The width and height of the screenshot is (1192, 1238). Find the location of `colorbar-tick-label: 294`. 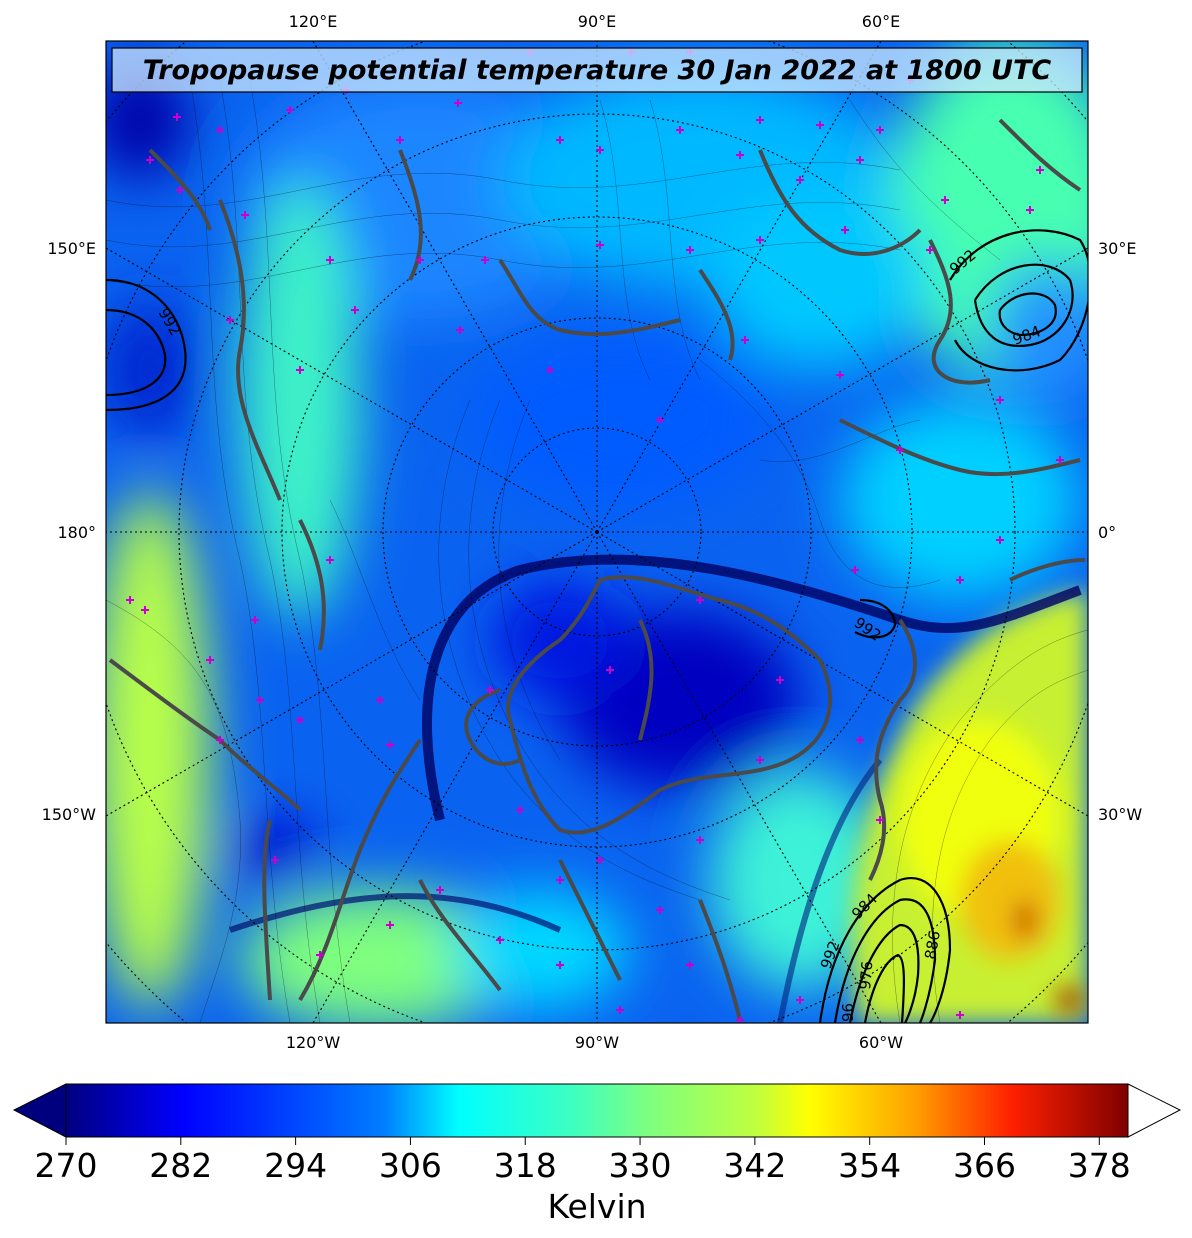

colorbar-tick-label: 294 is located at coordinates (295, 1165).